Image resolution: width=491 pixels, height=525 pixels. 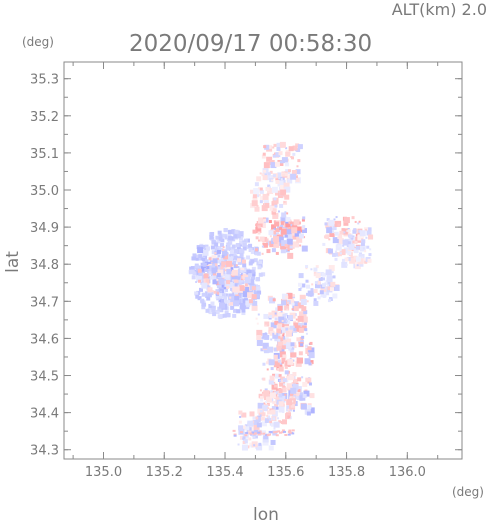 I want to click on x-unit-label: (deg), so click(x=468, y=492).